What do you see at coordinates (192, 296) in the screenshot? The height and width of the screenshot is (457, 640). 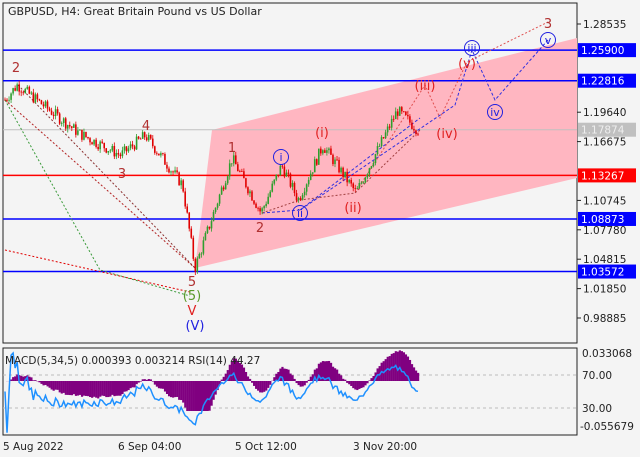 I see `wave-label-(5): (5)` at bounding box center [192, 296].